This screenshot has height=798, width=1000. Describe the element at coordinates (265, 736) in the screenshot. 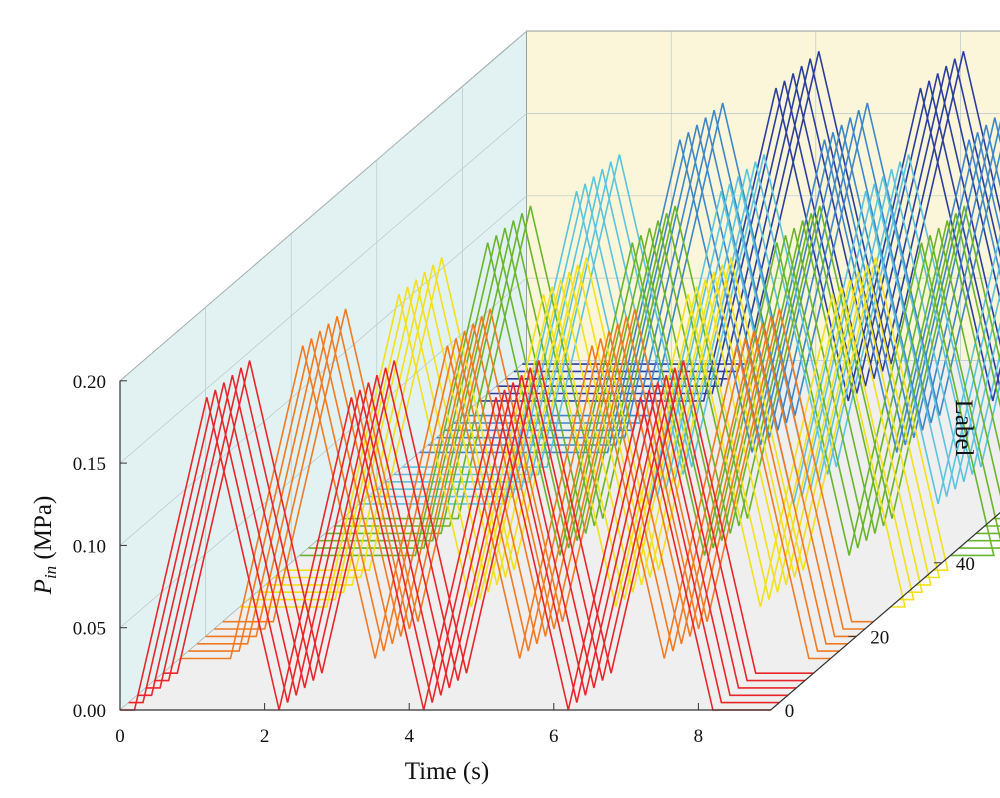

I see `x-tick-label: 2` at that location.